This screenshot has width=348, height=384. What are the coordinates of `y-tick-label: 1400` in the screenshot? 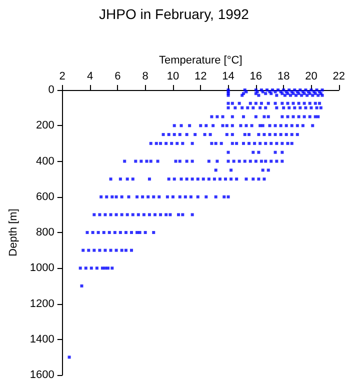 It's located at (42, 339).